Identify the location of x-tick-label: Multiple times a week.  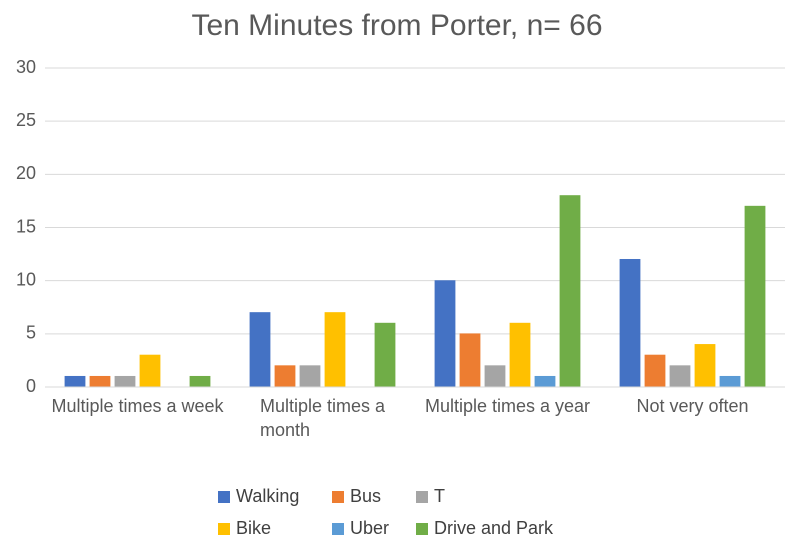
(137, 406).